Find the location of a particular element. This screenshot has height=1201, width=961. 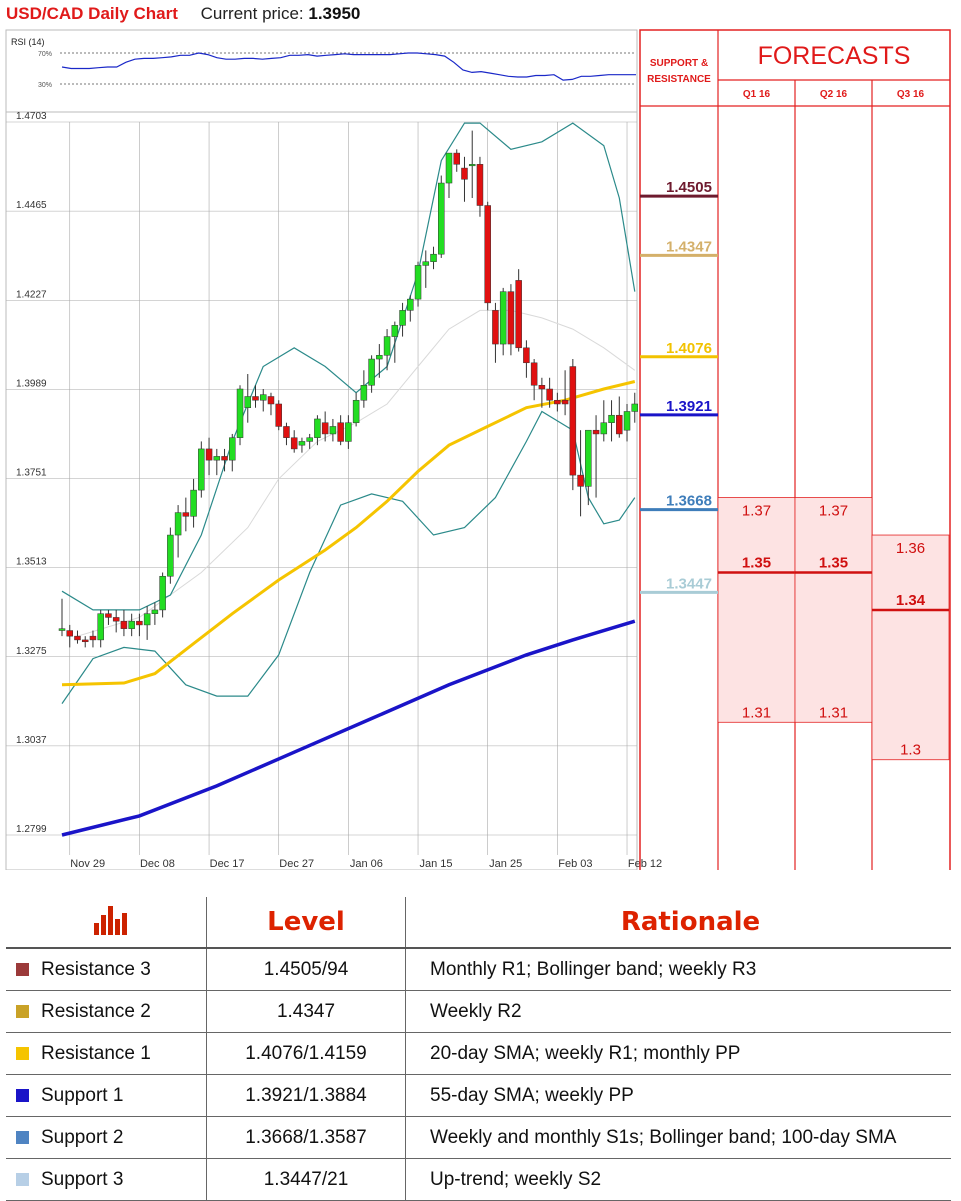

level-value-cell: 1.3668/1.3587 is located at coordinates (306, 1137).